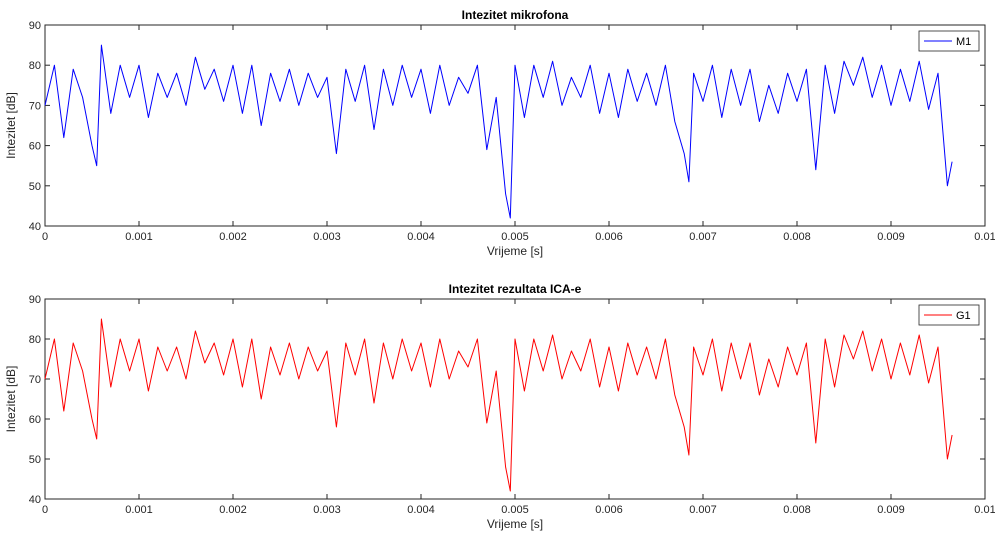 This screenshot has width=995, height=535. Describe the element at coordinates (515, 289) in the screenshot. I see `chart-title: Intezitet rezultata ICA-e` at that location.